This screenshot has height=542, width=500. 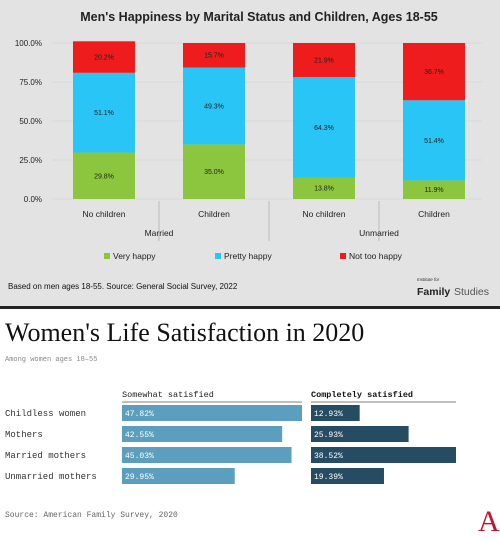 I want to click on data-label: 19.39%, so click(x=328, y=477).